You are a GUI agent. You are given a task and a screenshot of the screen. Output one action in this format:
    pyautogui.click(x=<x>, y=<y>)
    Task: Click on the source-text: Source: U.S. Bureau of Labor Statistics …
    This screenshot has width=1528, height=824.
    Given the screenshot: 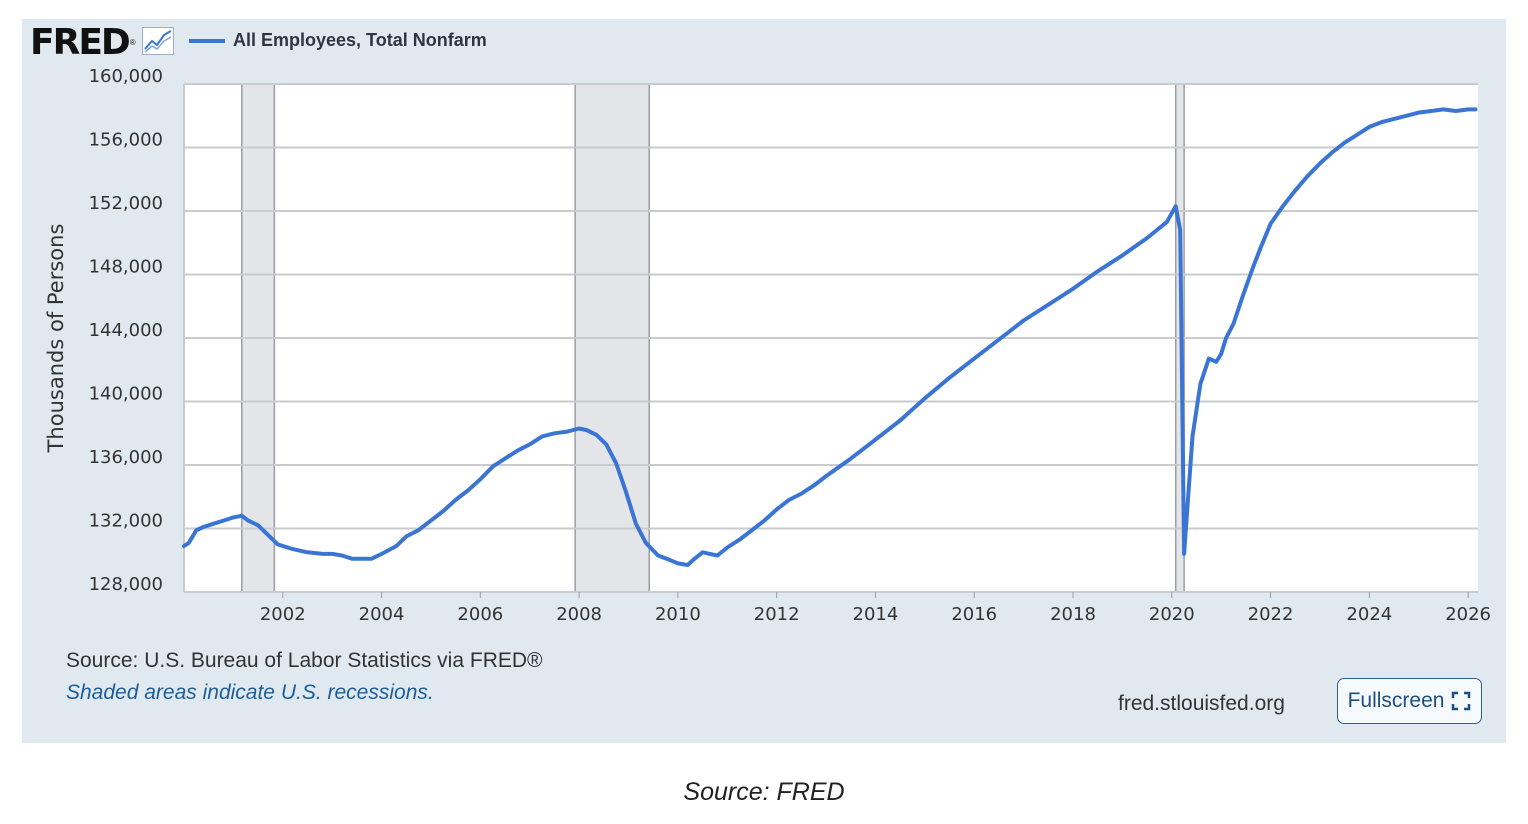 What is the action you would take?
    pyautogui.click(x=304, y=660)
    